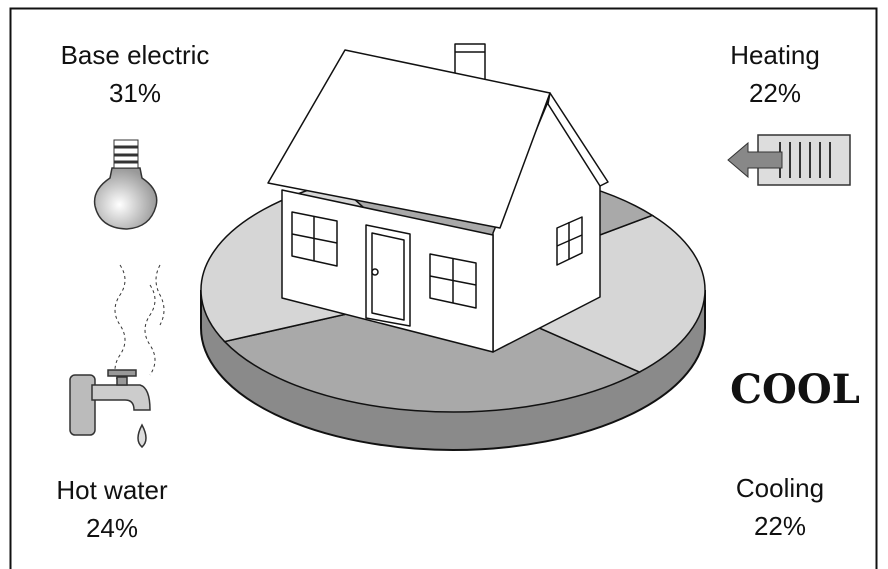  I want to click on bulb-icon, so click(125, 184).